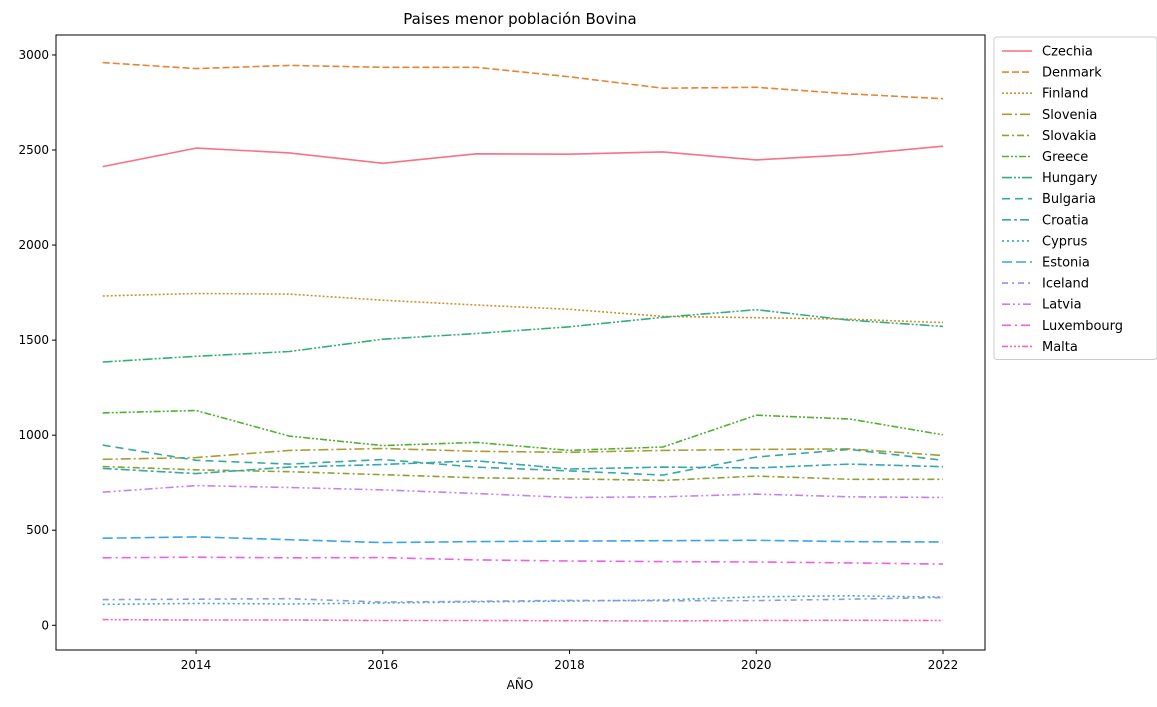  What do you see at coordinates (1065, 157) in the screenshot?
I see `legend-label: Greece` at bounding box center [1065, 157].